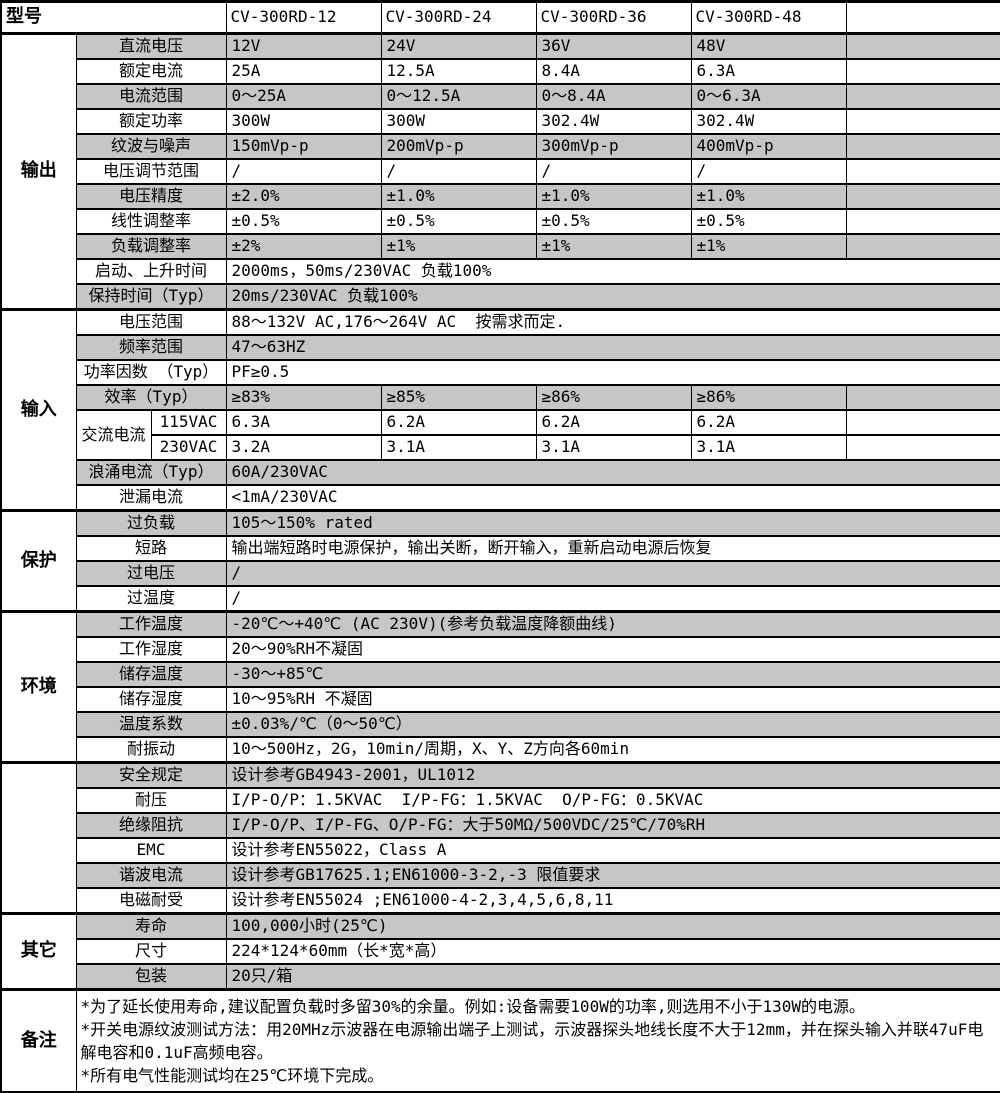 Image resolution: width=1000 pixels, height=1093 pixels. I want to click on value-cell-span: 2000ms，50ms/230VAC 负载100%, so click(612, 271).